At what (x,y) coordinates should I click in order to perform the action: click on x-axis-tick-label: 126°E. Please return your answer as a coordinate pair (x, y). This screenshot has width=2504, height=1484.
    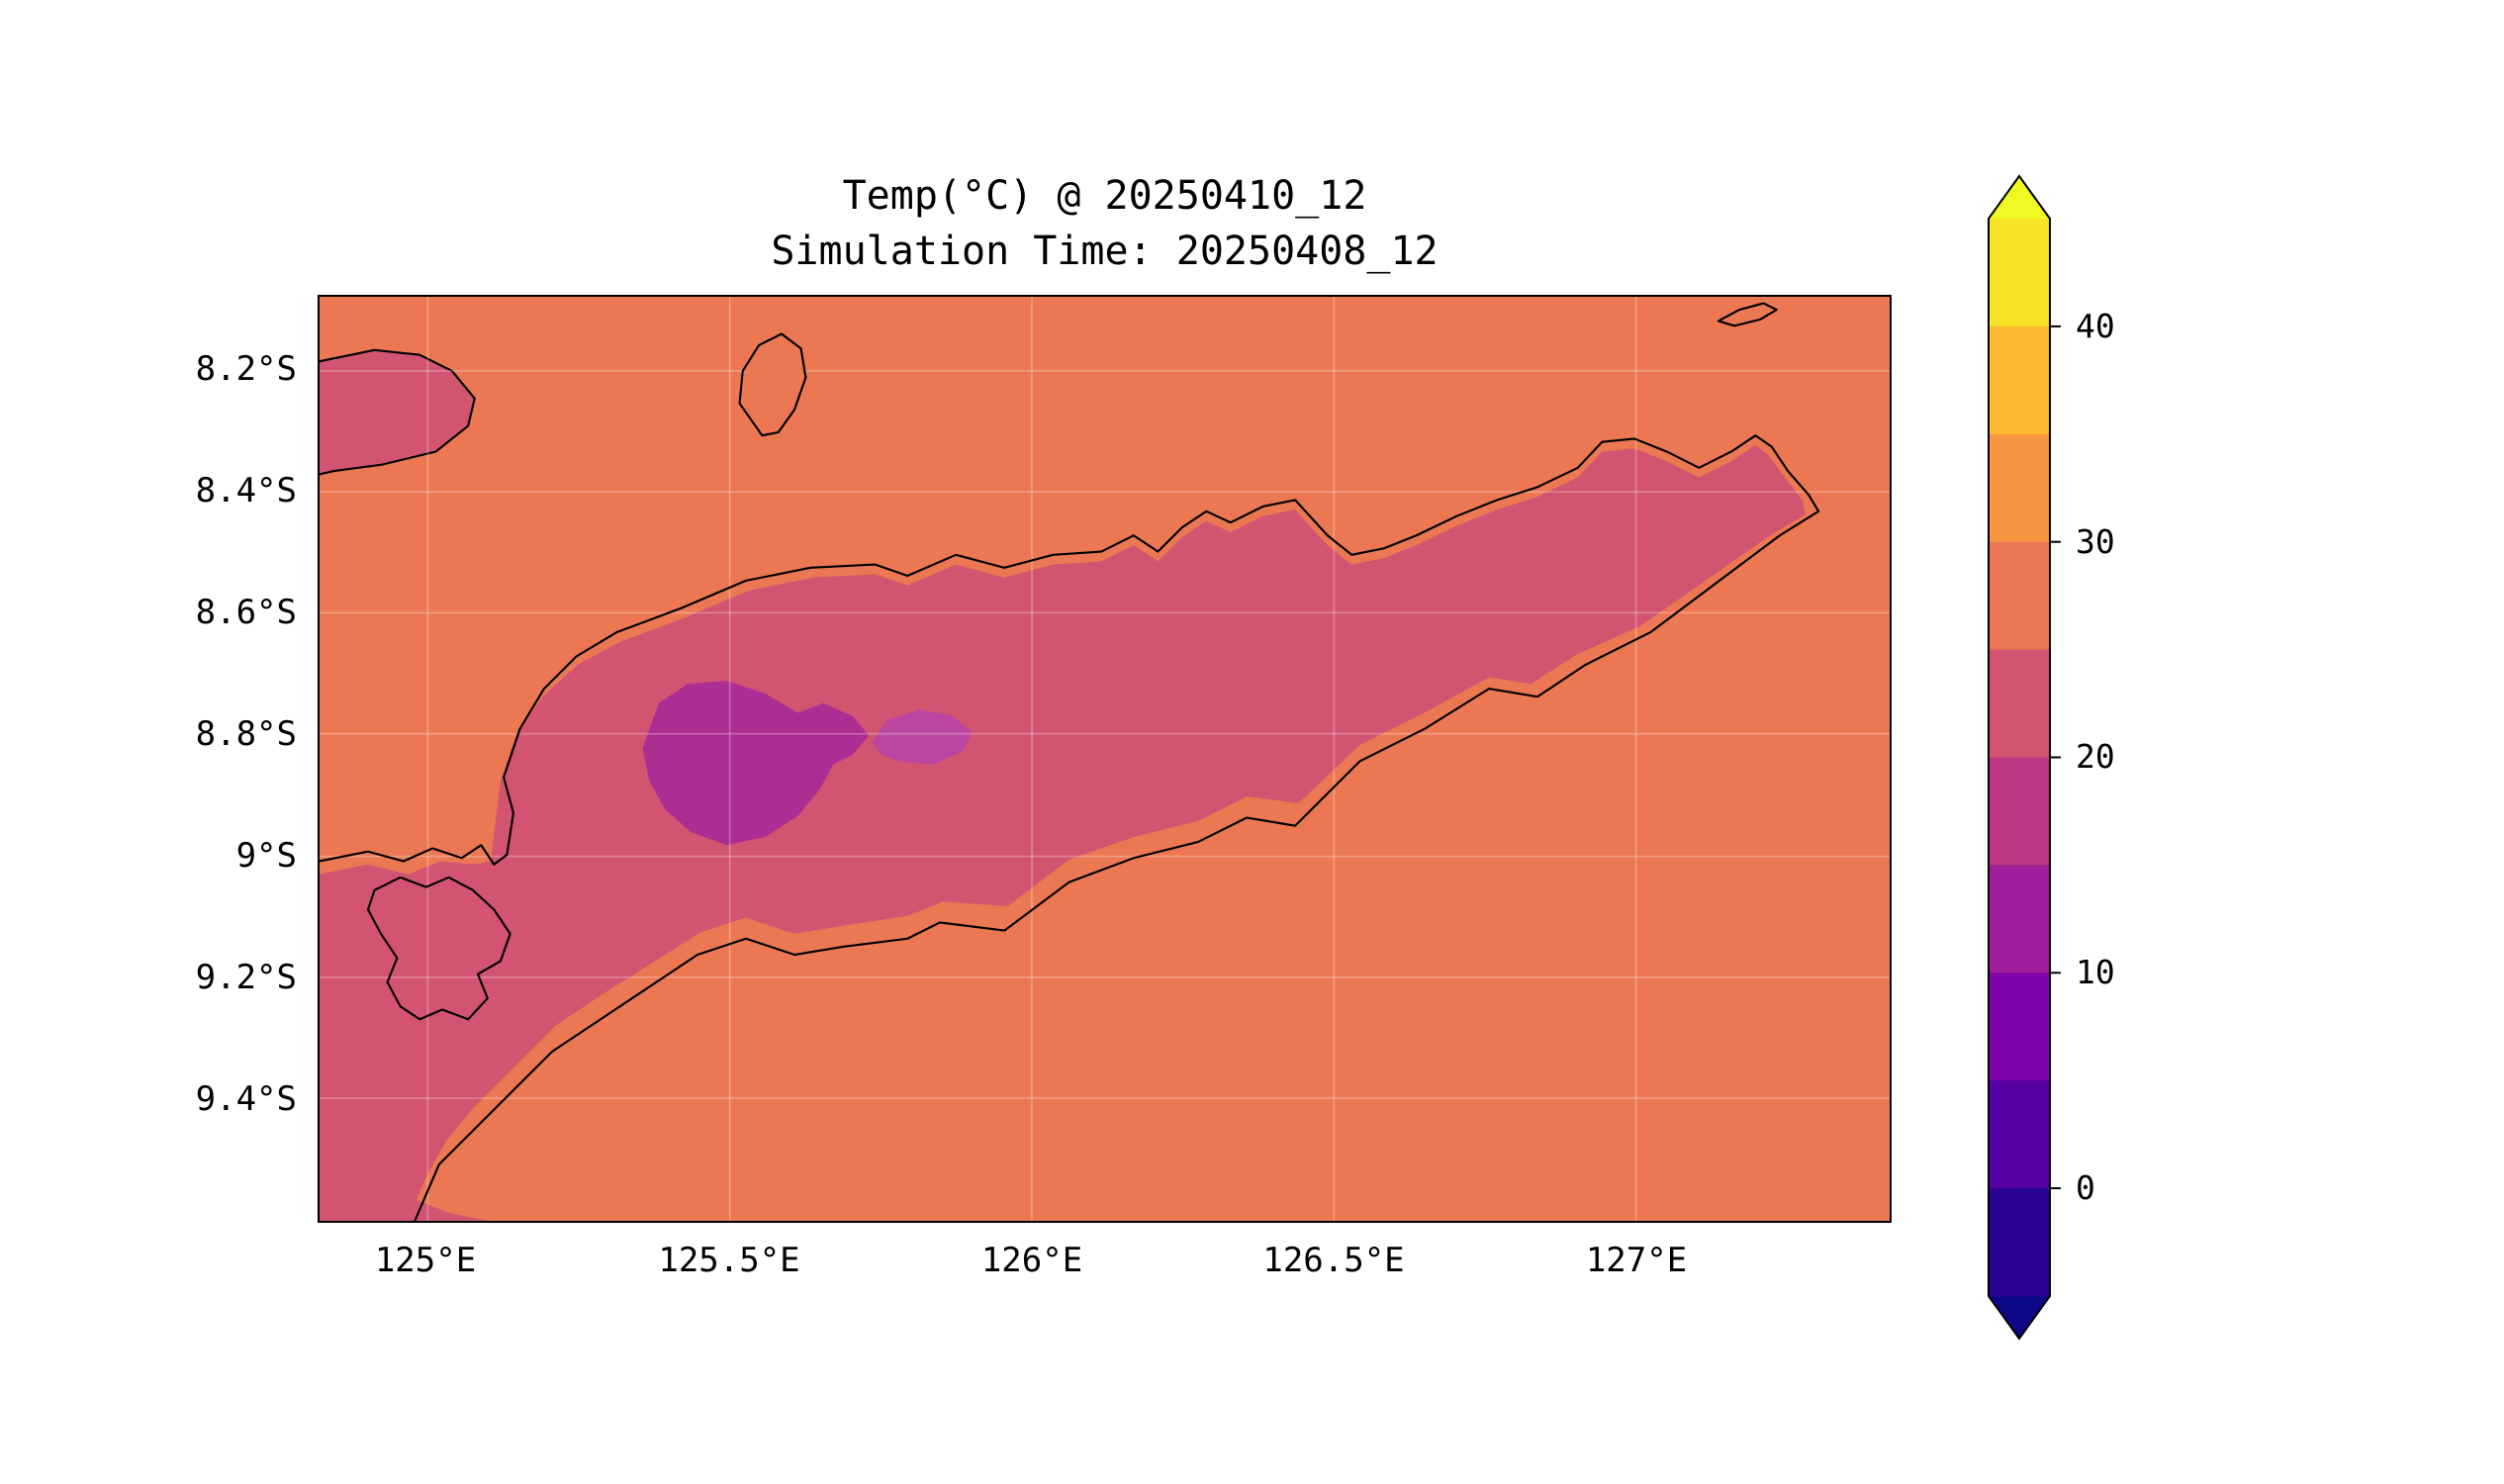
    Looking at the image, I should click on (1031, 1260).